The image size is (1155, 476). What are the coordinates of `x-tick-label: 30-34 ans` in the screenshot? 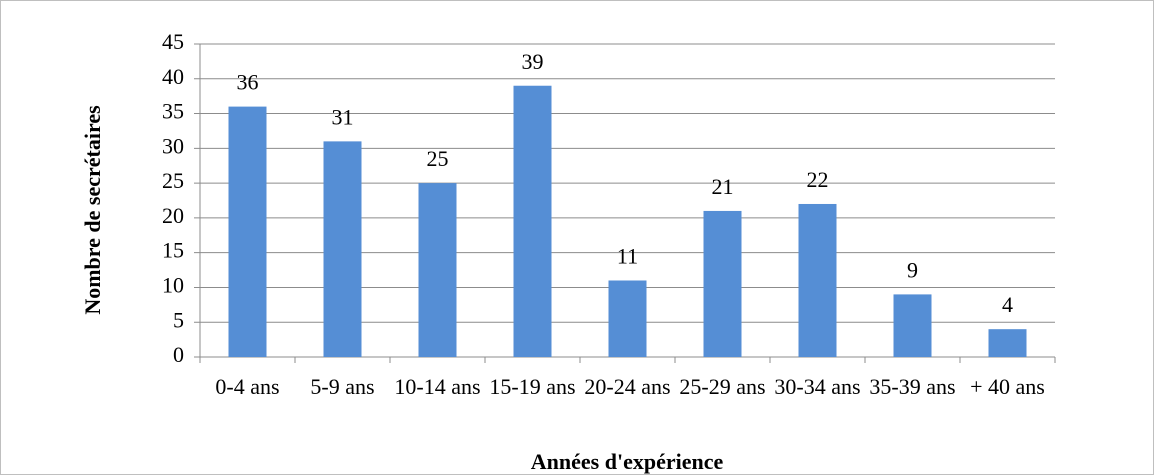 It's located at (817, 386).